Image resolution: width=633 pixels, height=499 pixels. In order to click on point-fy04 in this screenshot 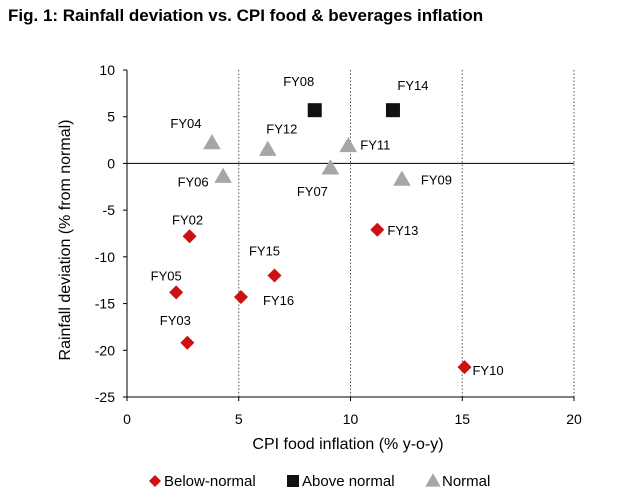, I will do `click(212, 142)`.